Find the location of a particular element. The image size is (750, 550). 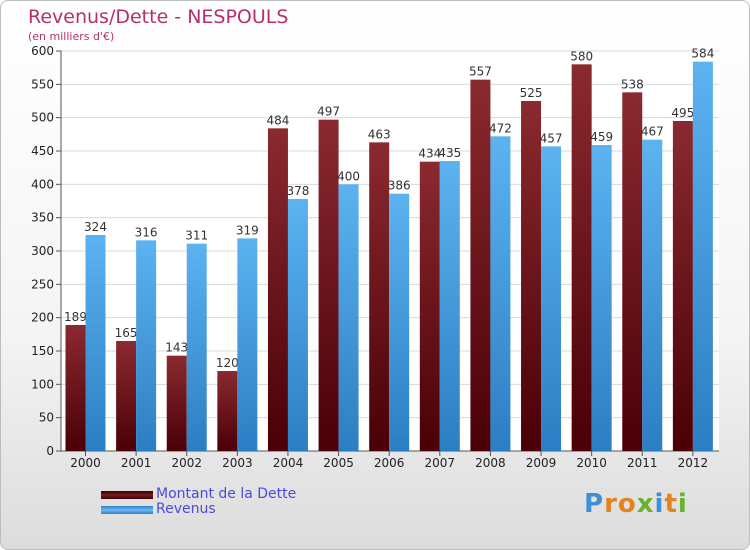

legend-swatch-revenus is located at coordinates (127, 510).